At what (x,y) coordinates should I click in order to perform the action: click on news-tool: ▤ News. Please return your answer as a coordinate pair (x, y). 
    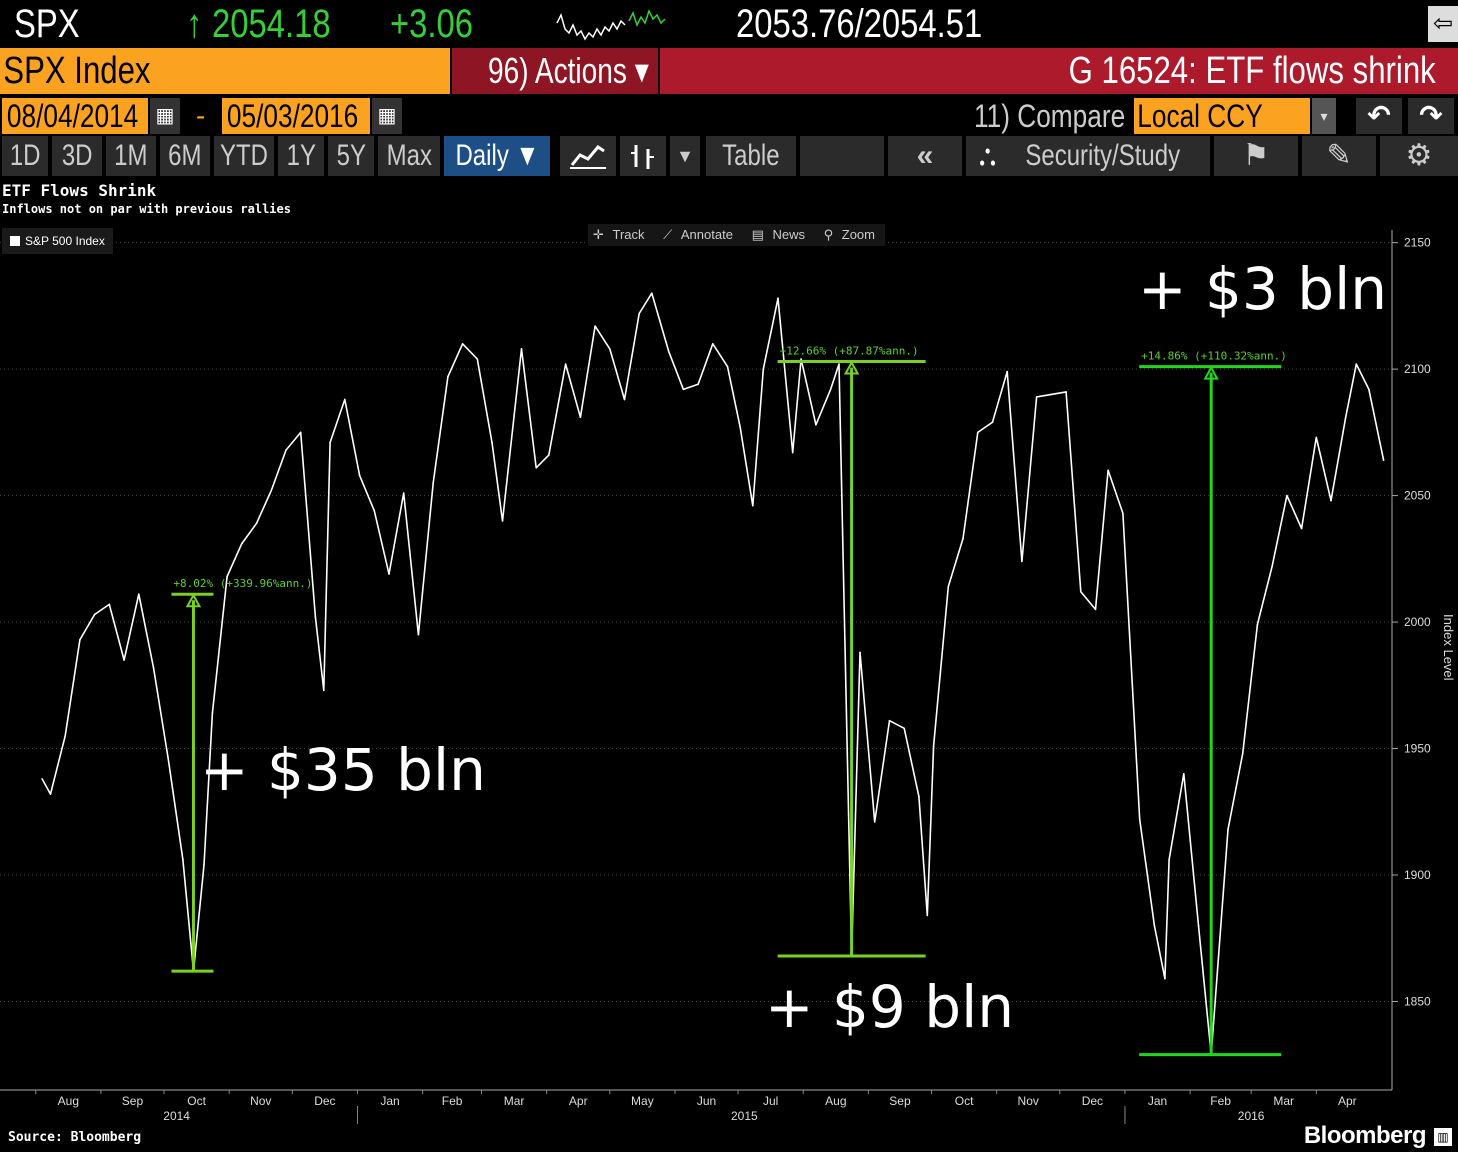
    Looking at the image, I should click on (778, 234).